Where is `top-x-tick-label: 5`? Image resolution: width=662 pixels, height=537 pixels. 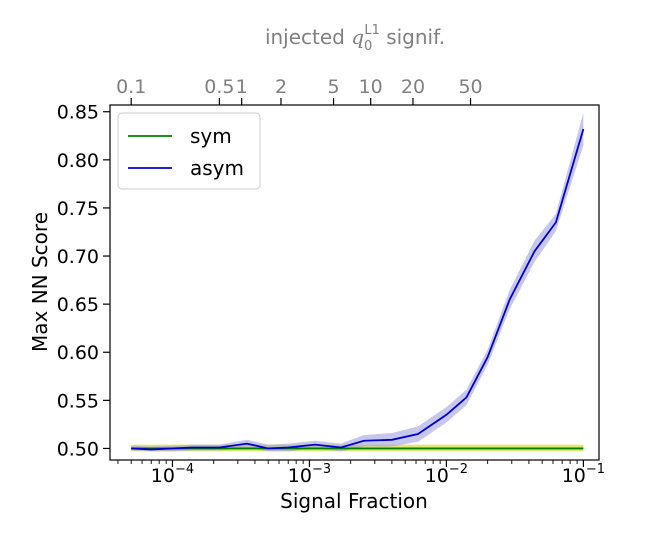
top-x-tick-label: 5 is located at coordinates (334, 87).